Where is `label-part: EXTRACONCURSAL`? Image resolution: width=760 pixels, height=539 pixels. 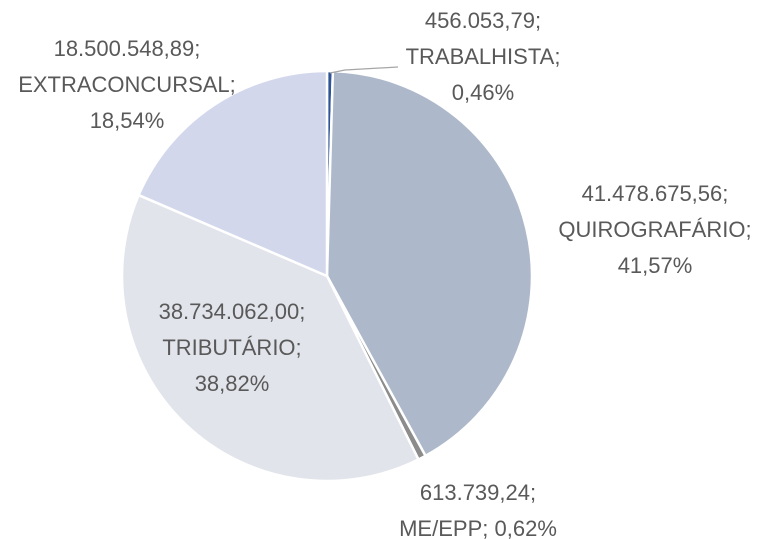
label-part: EXTRACONCURSAL is located at coordinates (123, 84).